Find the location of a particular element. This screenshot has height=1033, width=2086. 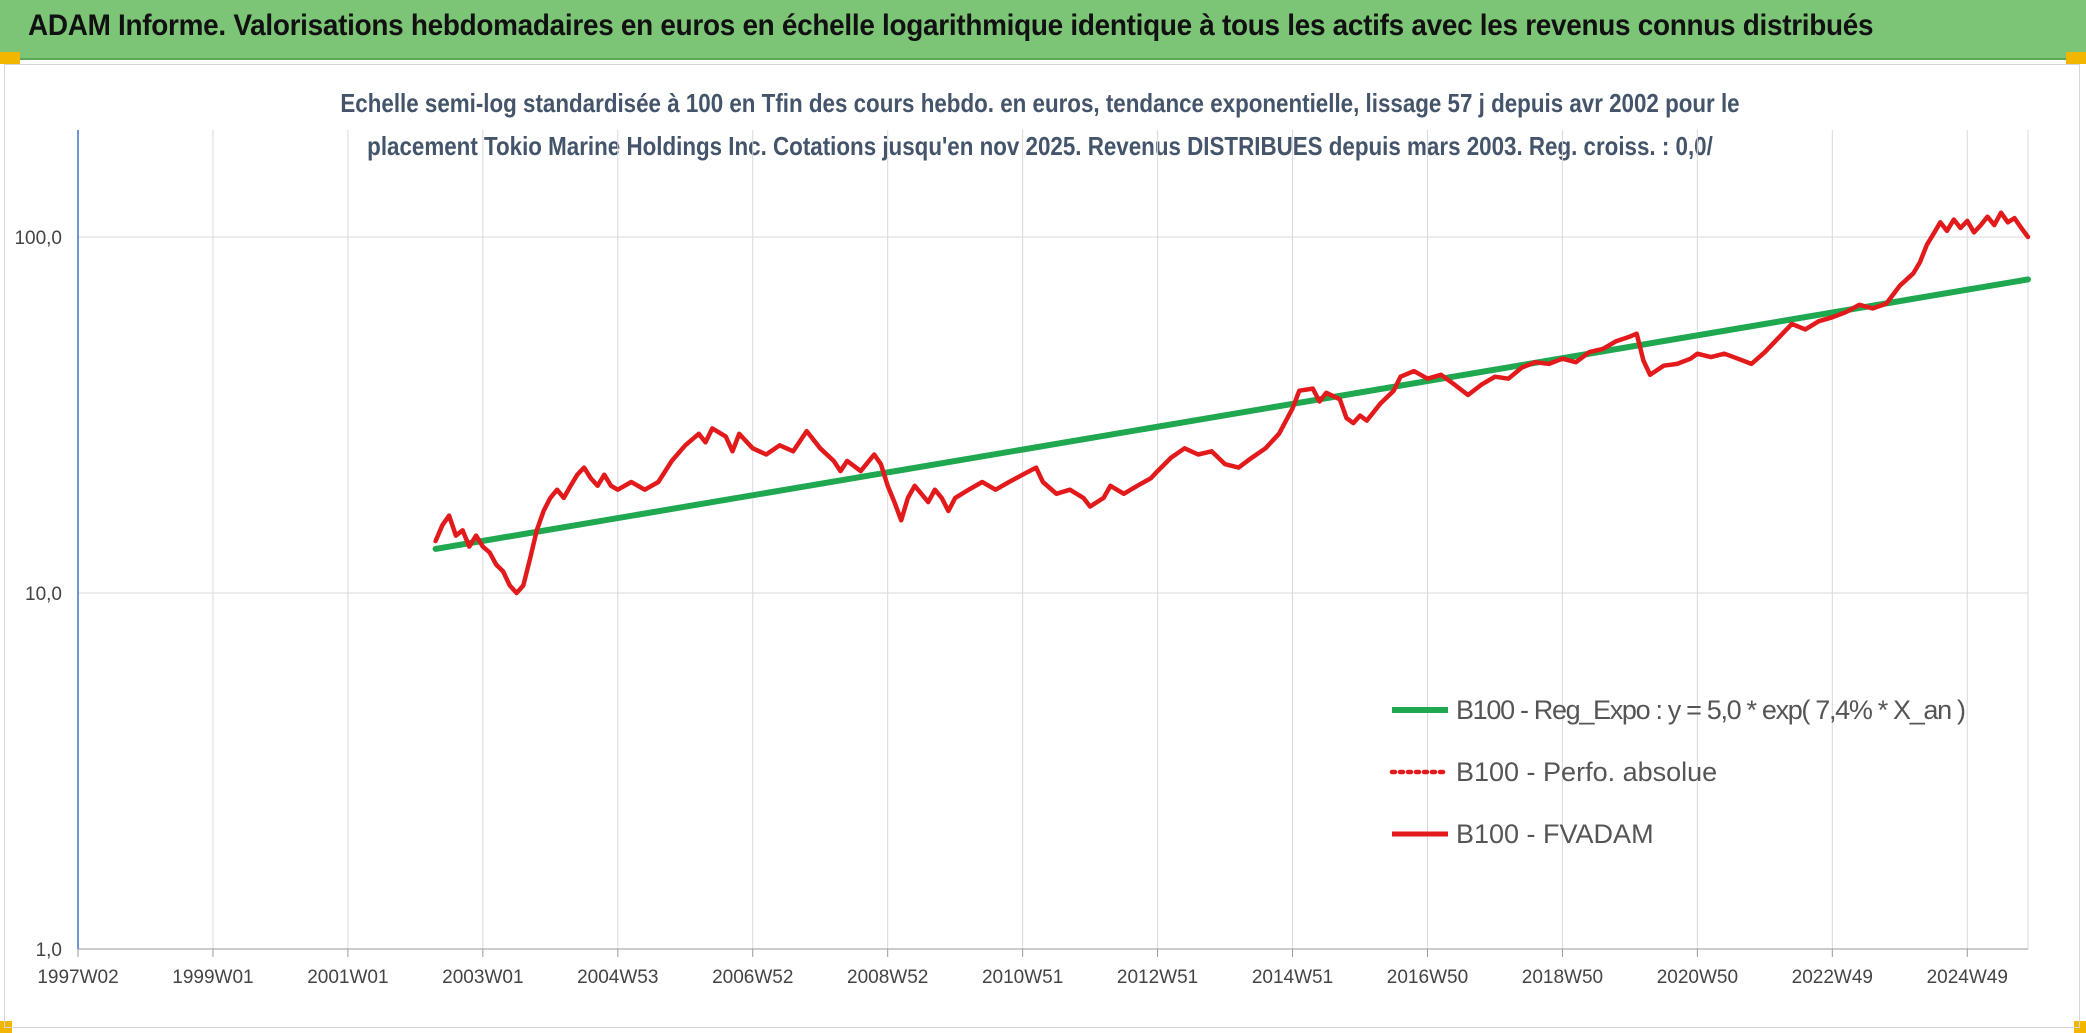

x-tick-label: 2003W01 is located at coordinates (482, 977).